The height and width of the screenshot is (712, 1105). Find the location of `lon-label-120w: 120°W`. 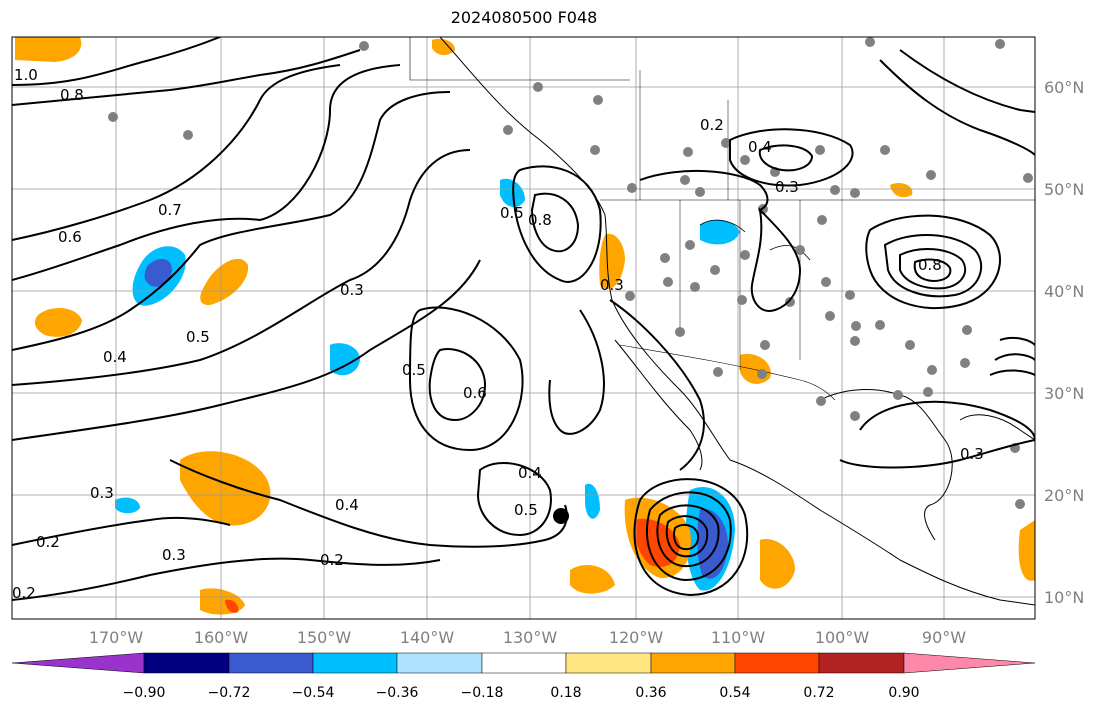

lon-label-120w: 120°W is located at coordinates (636, 637).